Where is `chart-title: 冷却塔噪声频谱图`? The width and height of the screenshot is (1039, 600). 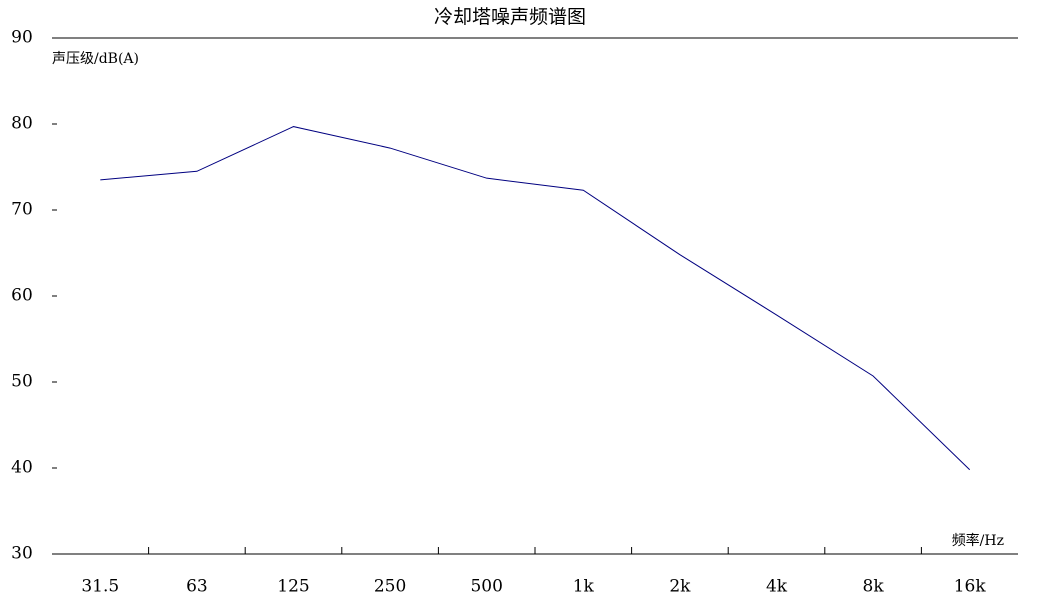
chart-title: 冷却塔噪声频谱图 is located at coordinates (510, 17).